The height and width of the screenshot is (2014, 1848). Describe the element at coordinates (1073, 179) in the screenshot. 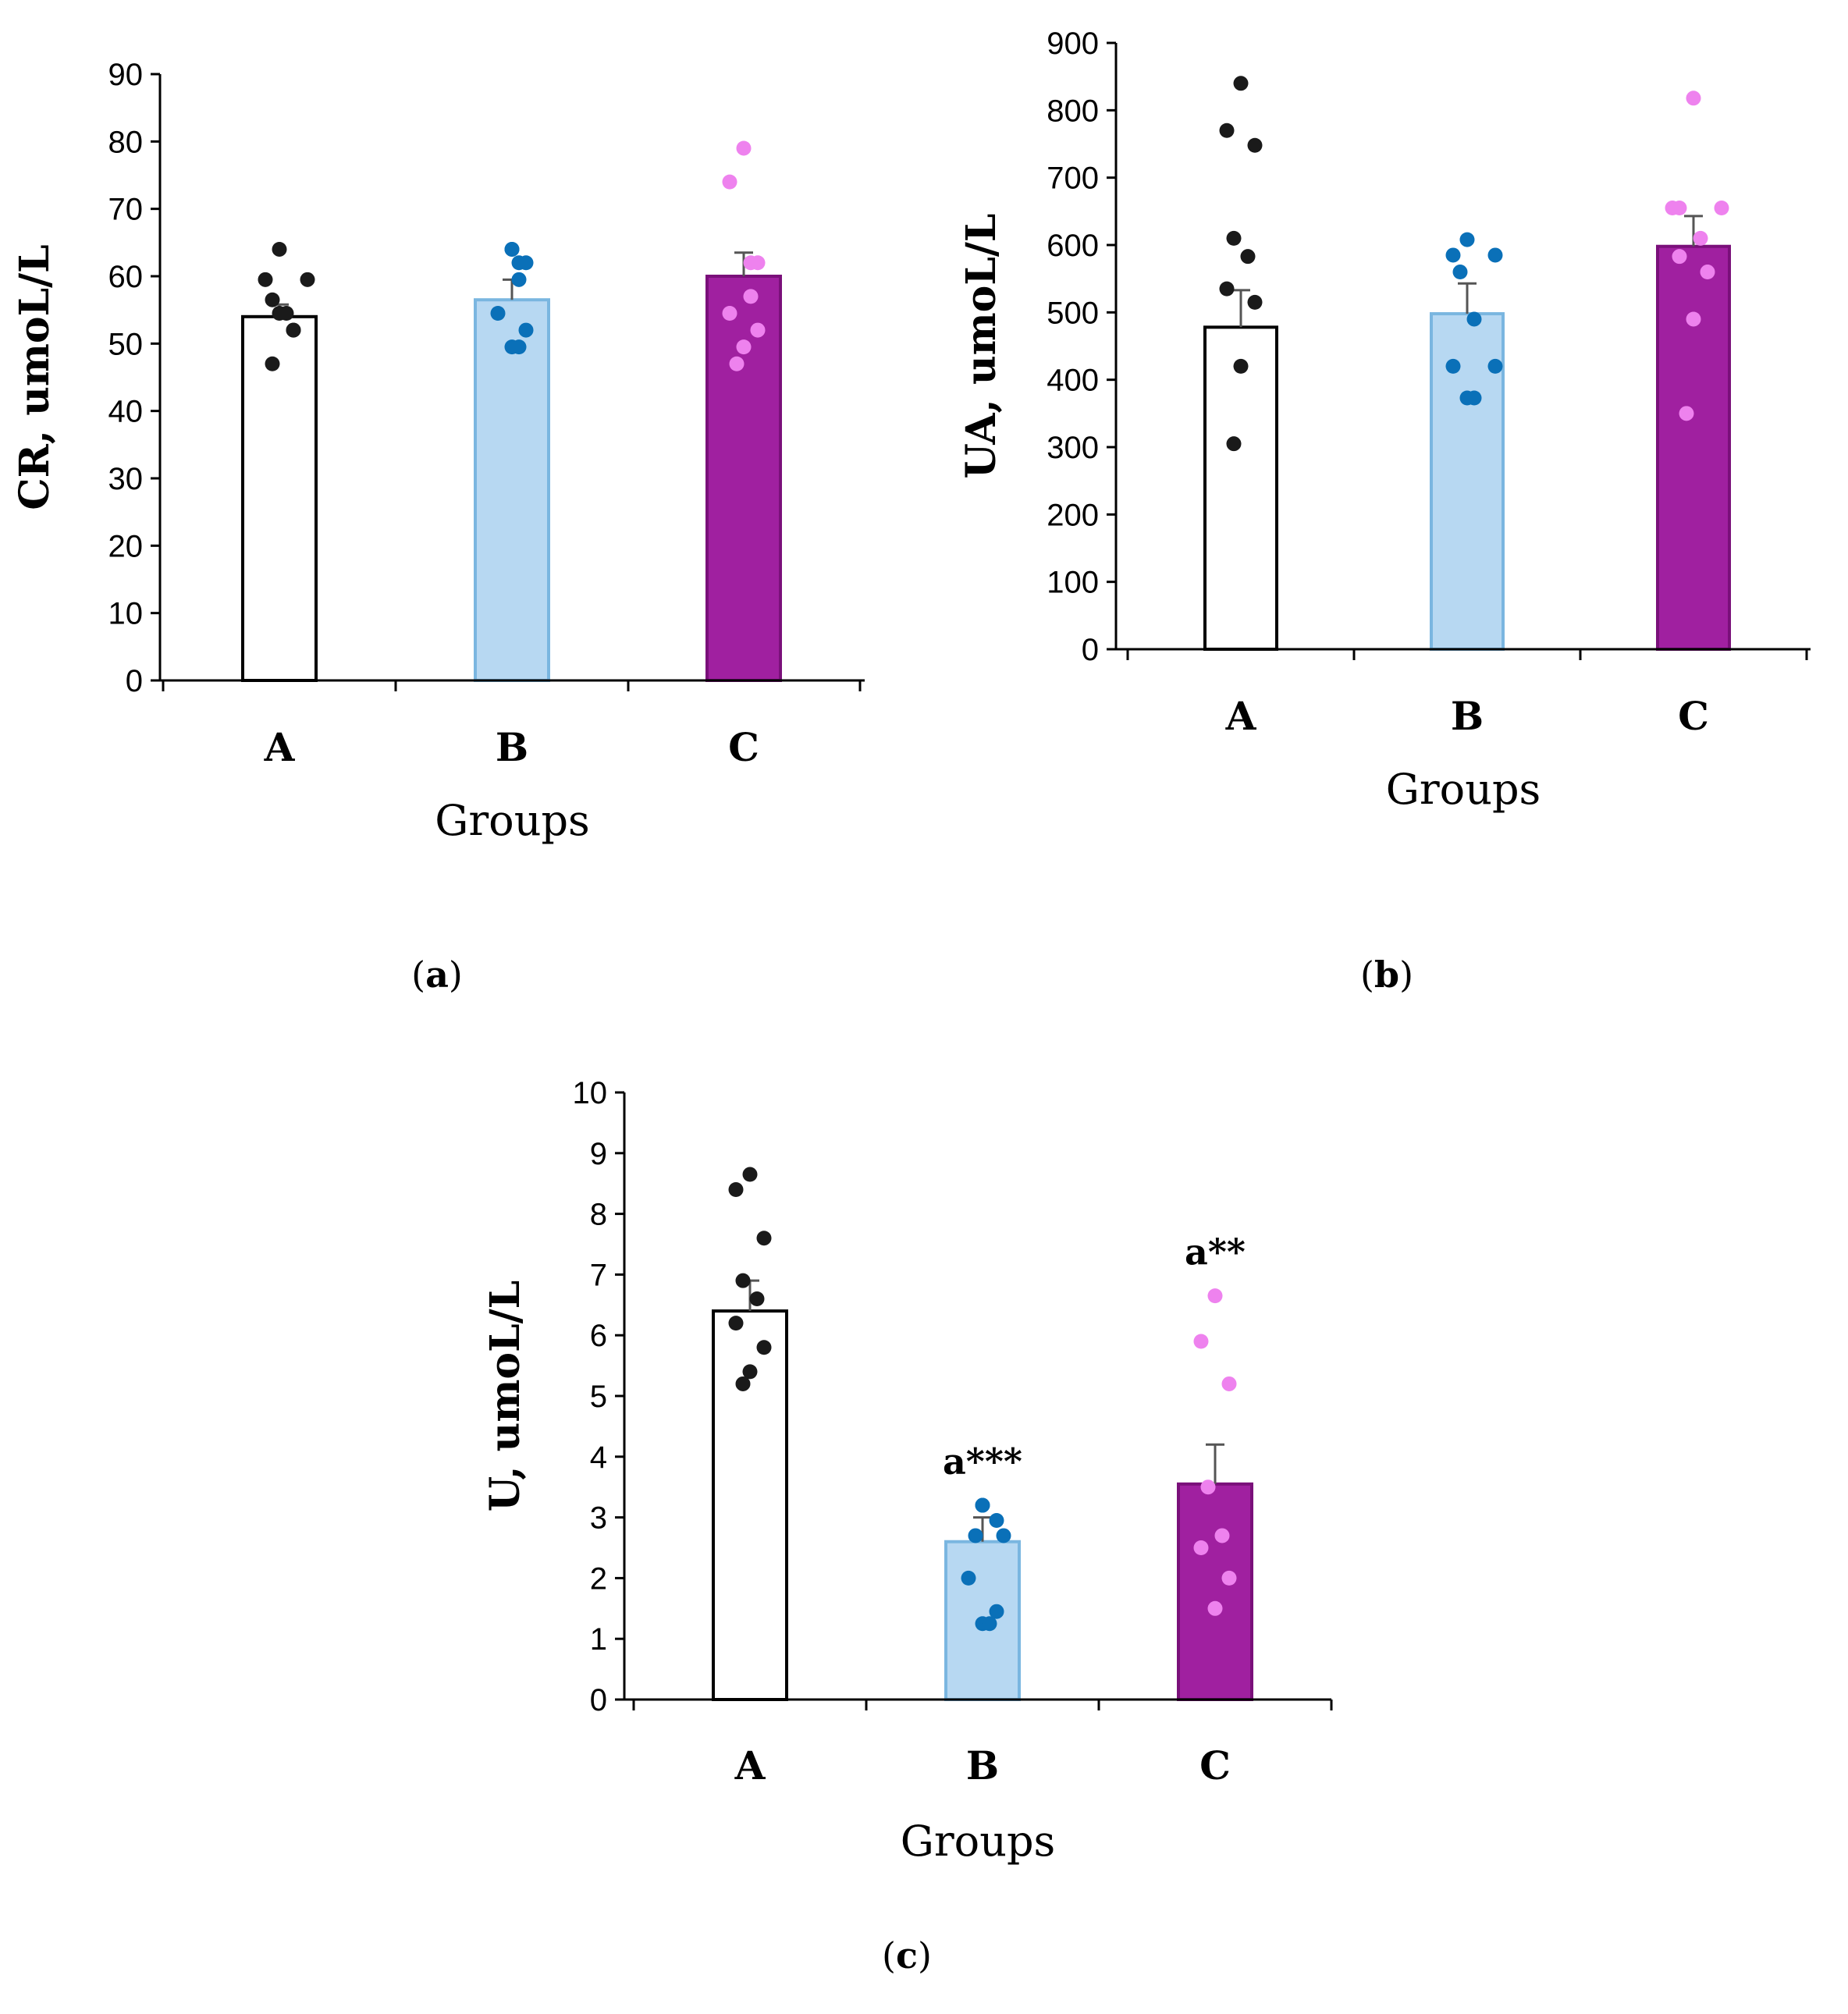

I see `y-tick-label: 700` at that location.